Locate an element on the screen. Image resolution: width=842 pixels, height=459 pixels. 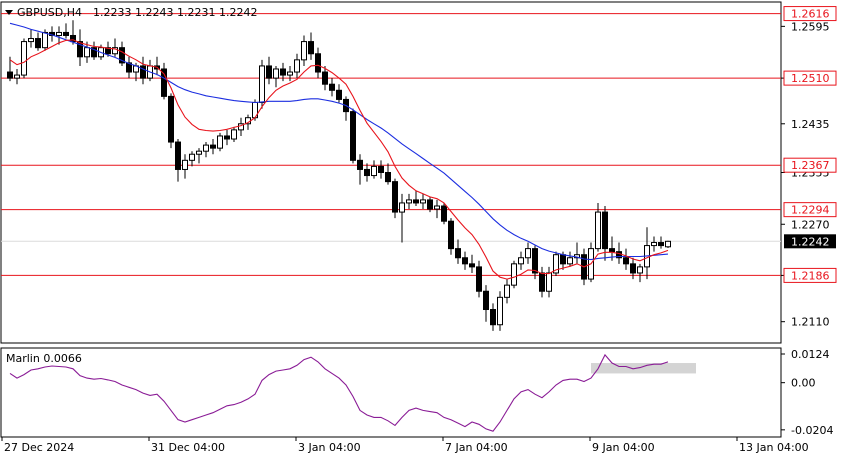
level-tag-label: 1.2510 is located at coordinates (810, 78).